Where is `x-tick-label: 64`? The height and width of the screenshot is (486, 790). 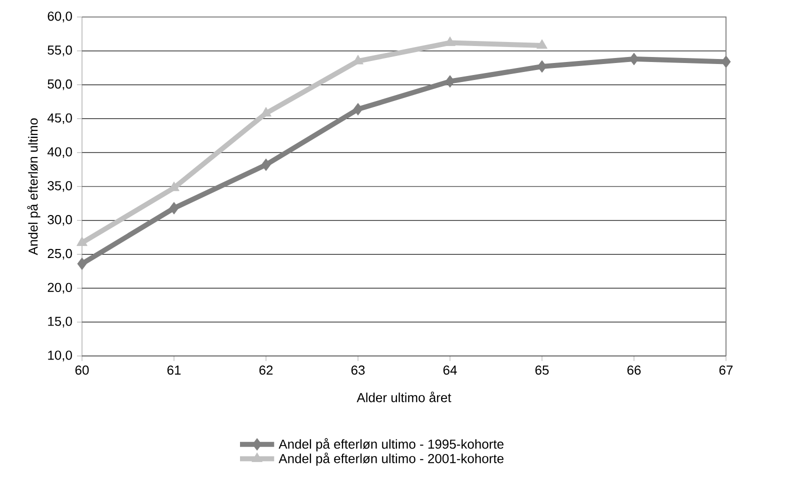 x-tick-label: 64 is located at coordinates (450, 370).